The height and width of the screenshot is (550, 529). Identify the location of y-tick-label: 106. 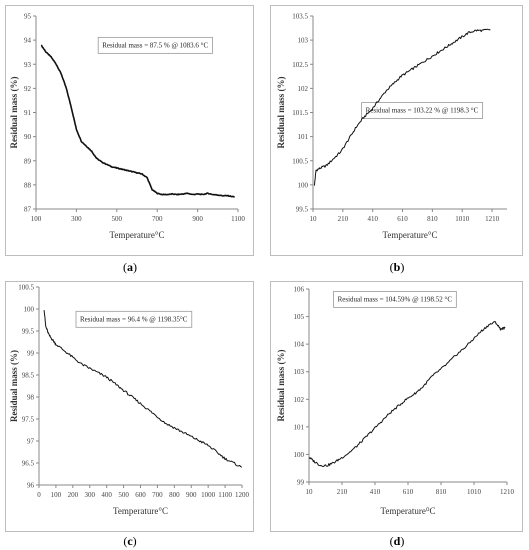
(299, 290).